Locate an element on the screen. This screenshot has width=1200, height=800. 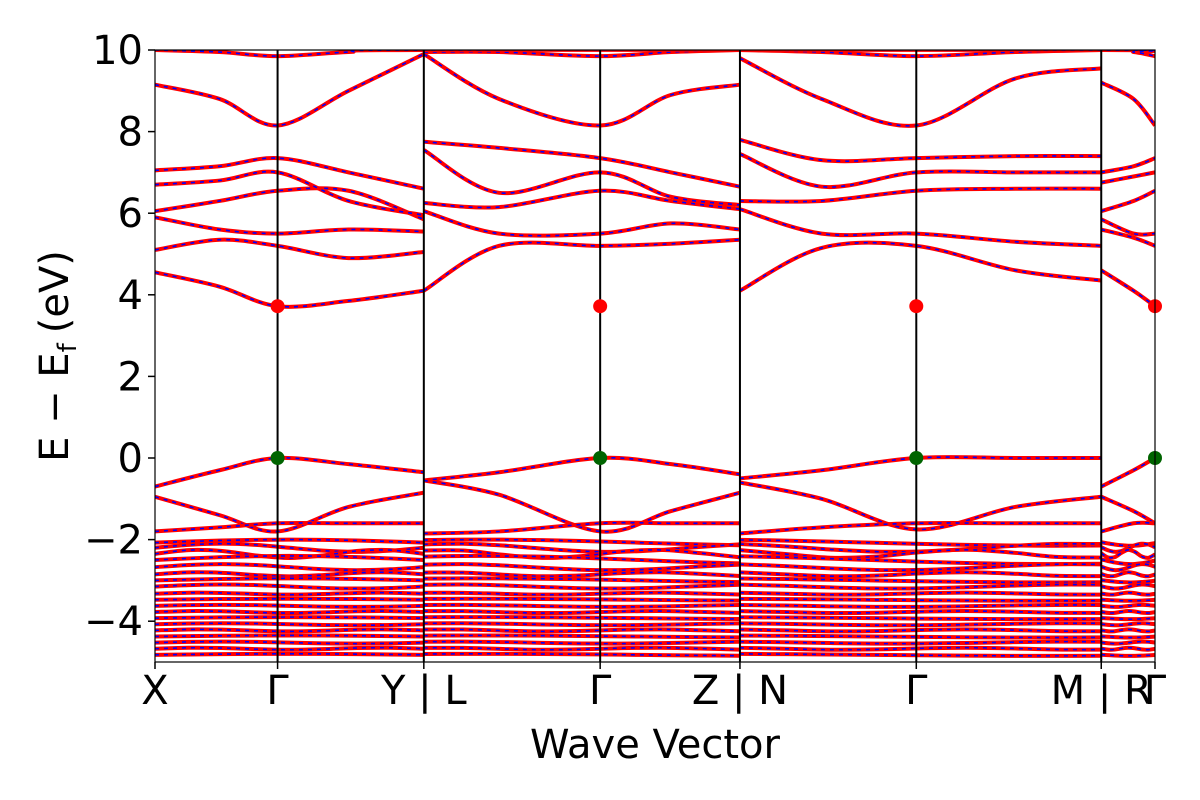
x-axis-label: Wave Vector is located at coordinates (655, 745).